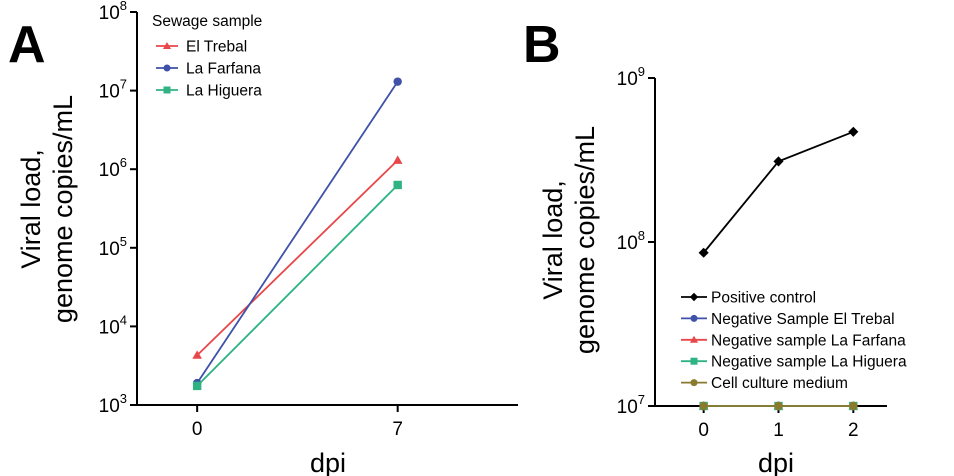 This screenshot has height=476, width=954. What do you see at coordinates (27, 45) in the screenshot?
I see `panel-label: A` at bounding box center [27, 45].